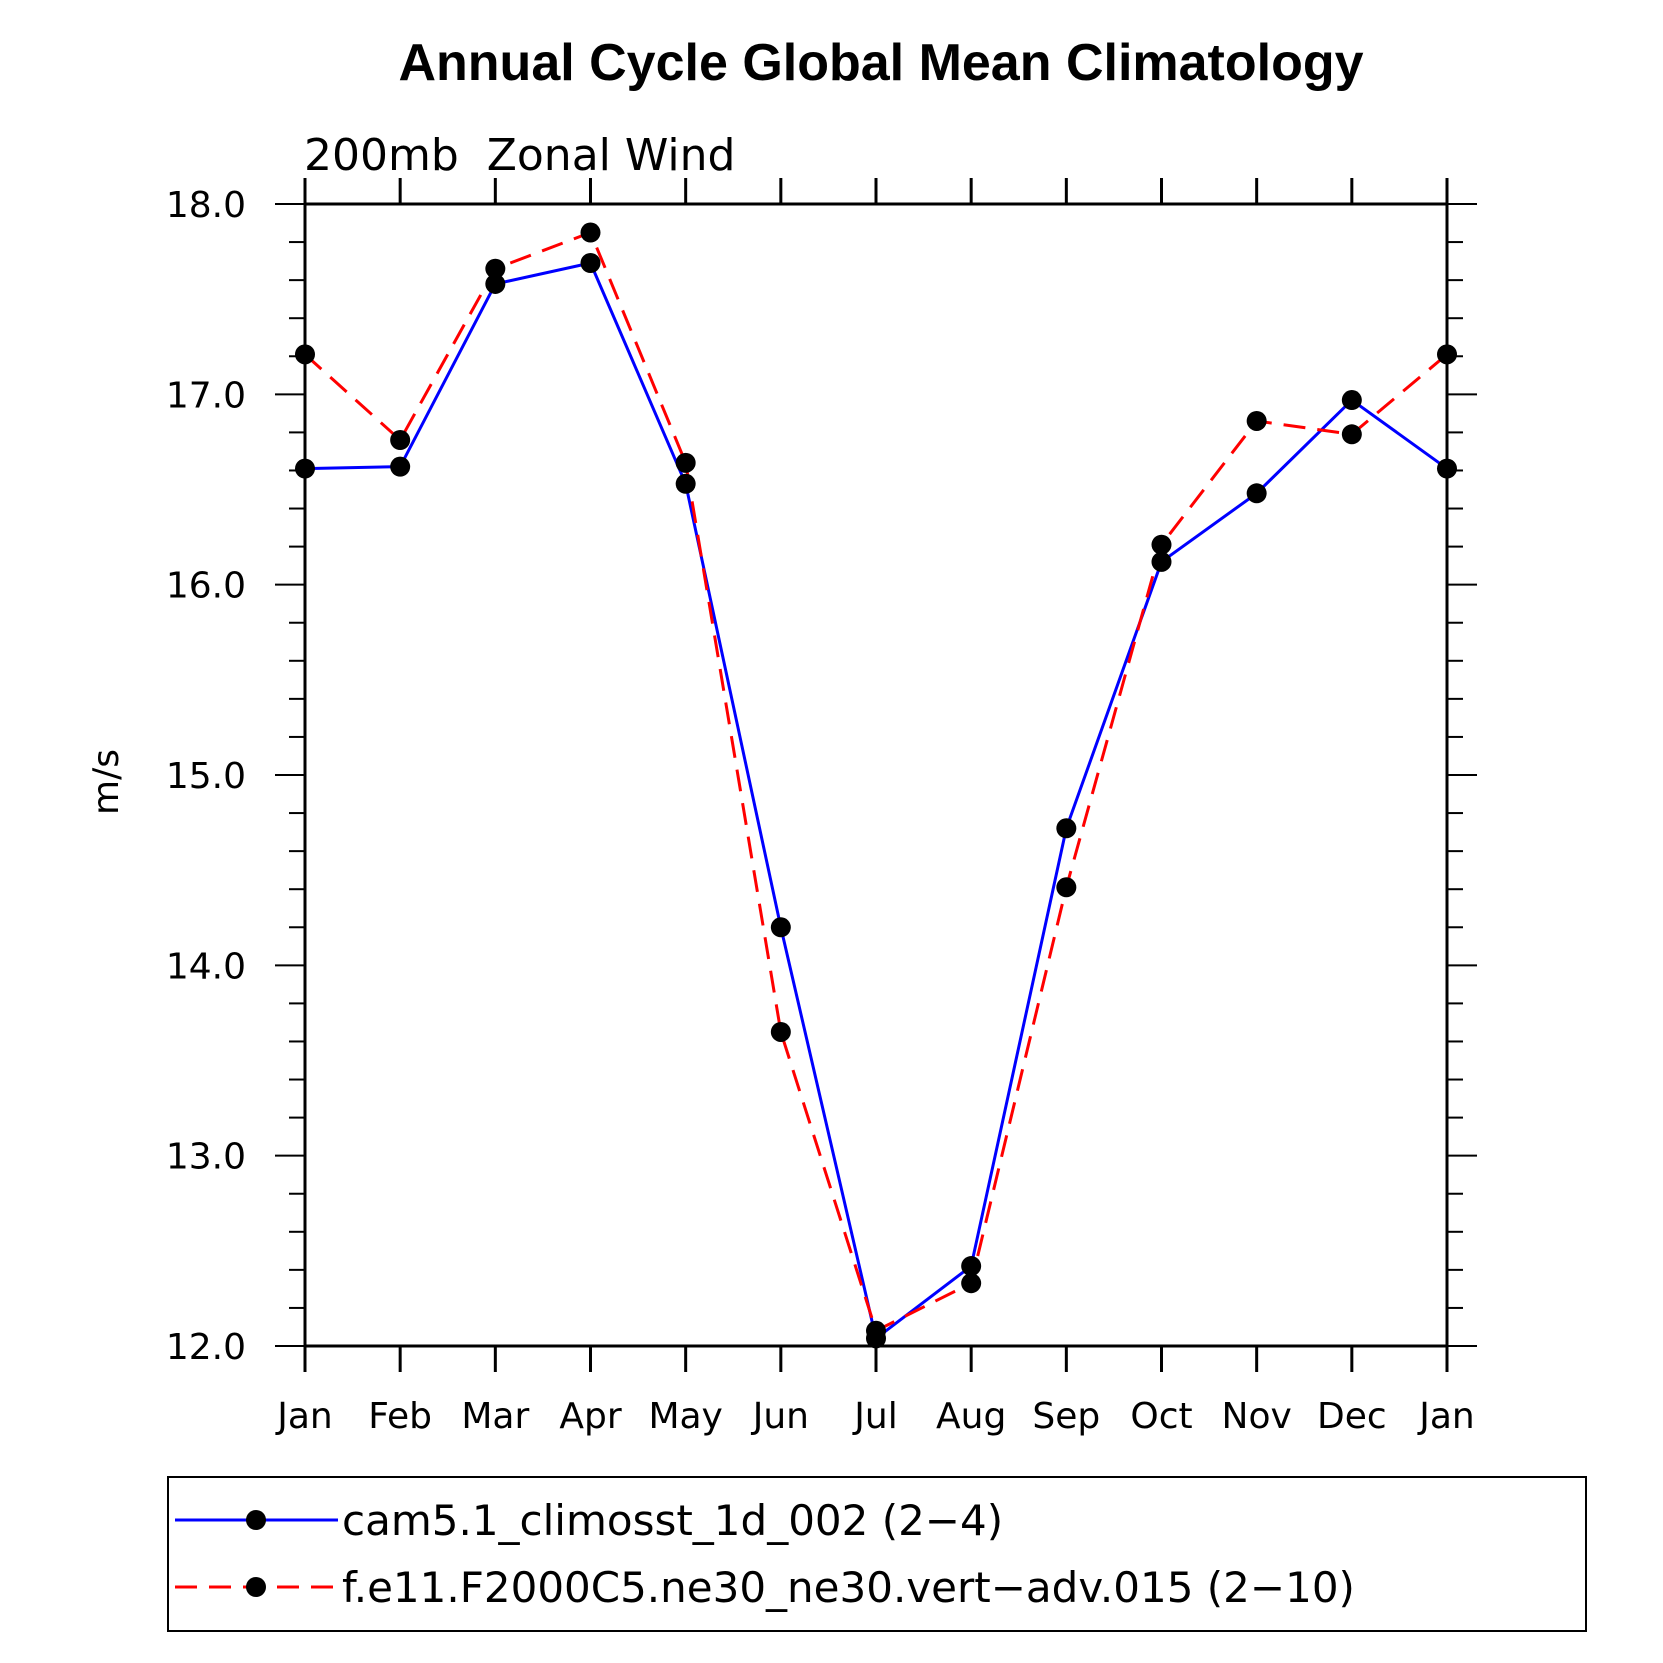 The width and height of the screenshot is (1663, 1663). What do you see at coordinates (206, 395) in the screenshot?
I see `y-tick-label: 17.0` at bounding box center [206, 395].